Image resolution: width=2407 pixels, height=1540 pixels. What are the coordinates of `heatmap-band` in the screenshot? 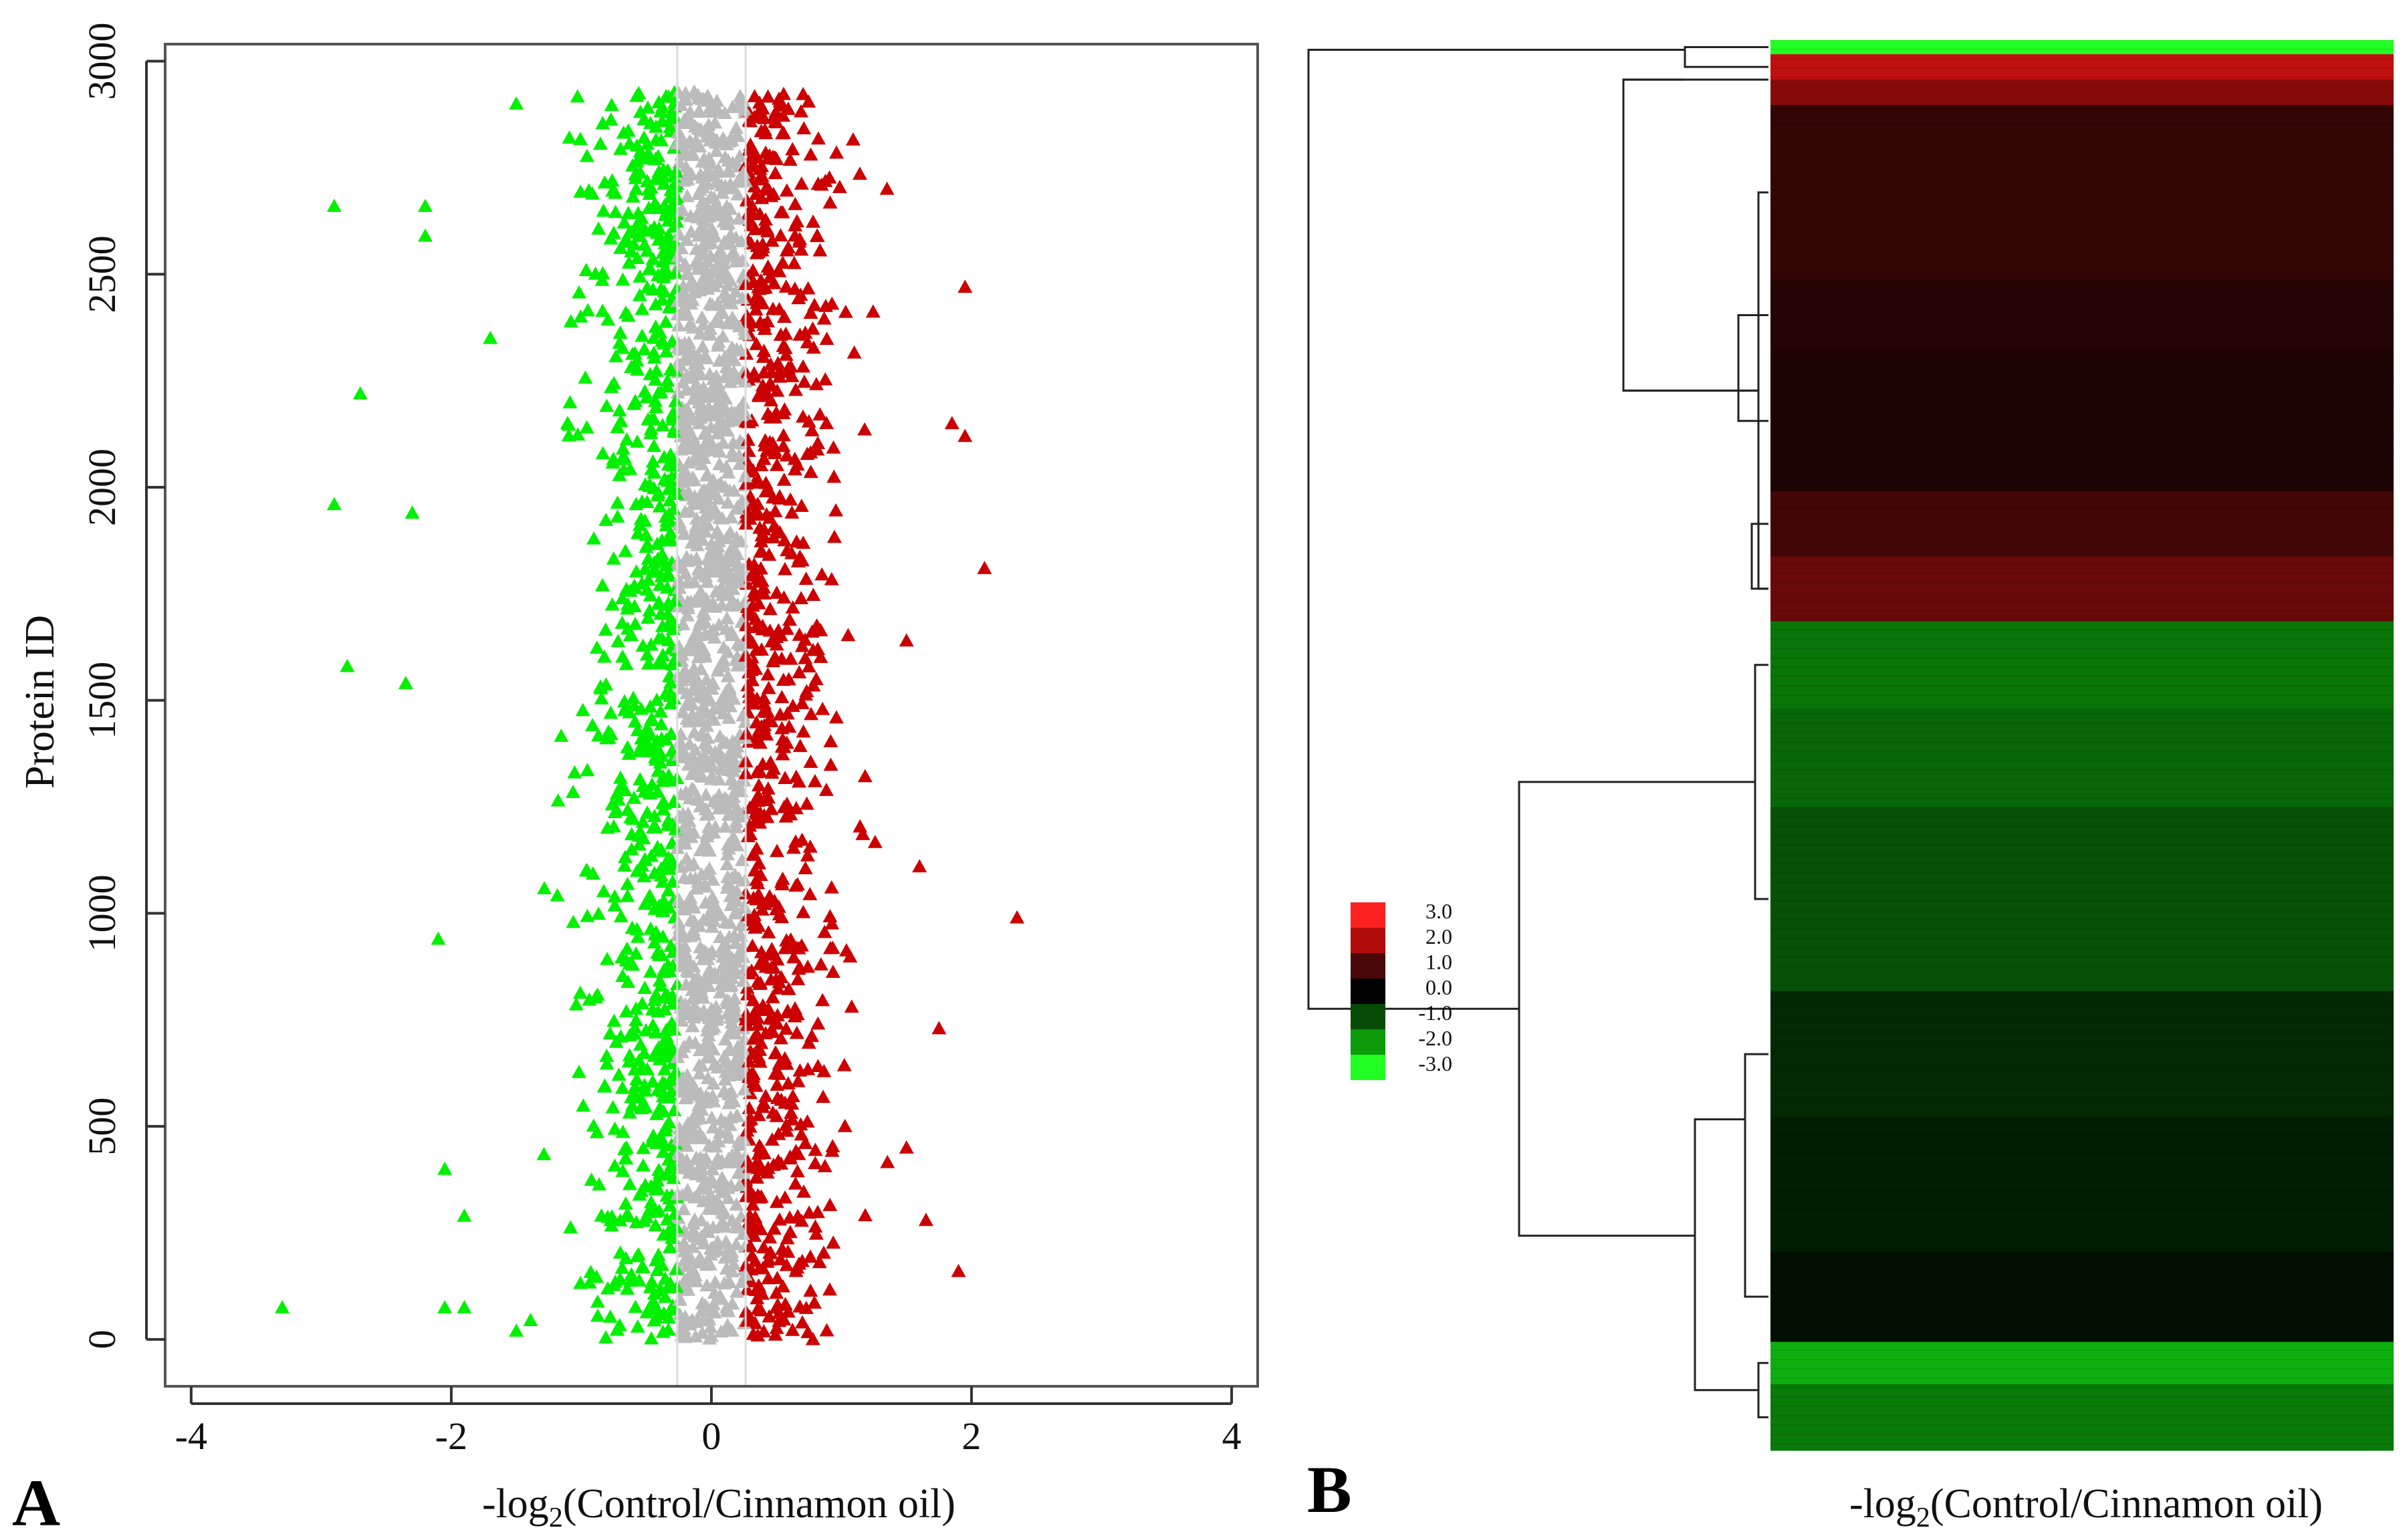 It's located at (2082, 93).